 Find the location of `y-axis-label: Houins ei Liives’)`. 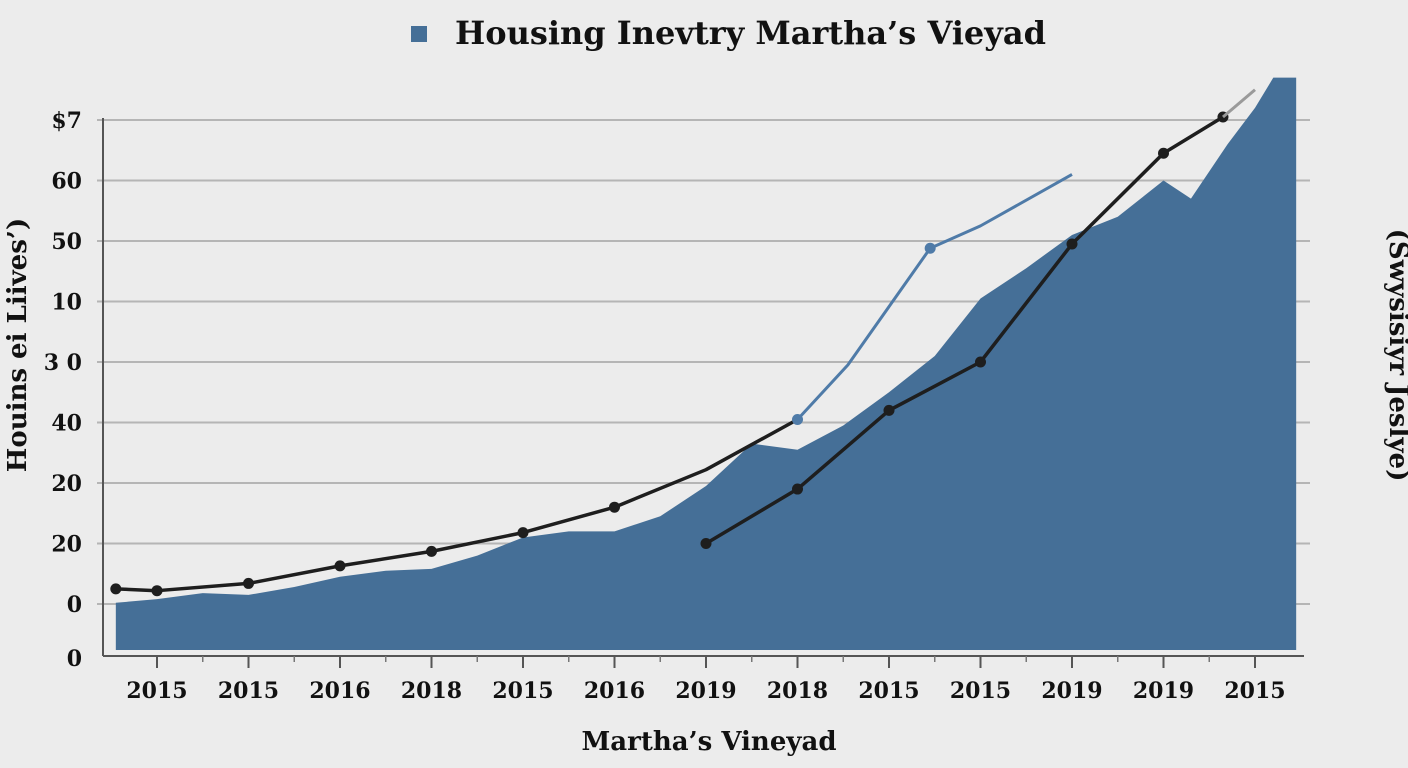

y-axis-label: Houins ei Liives’) is located at coordinates (18, 345).